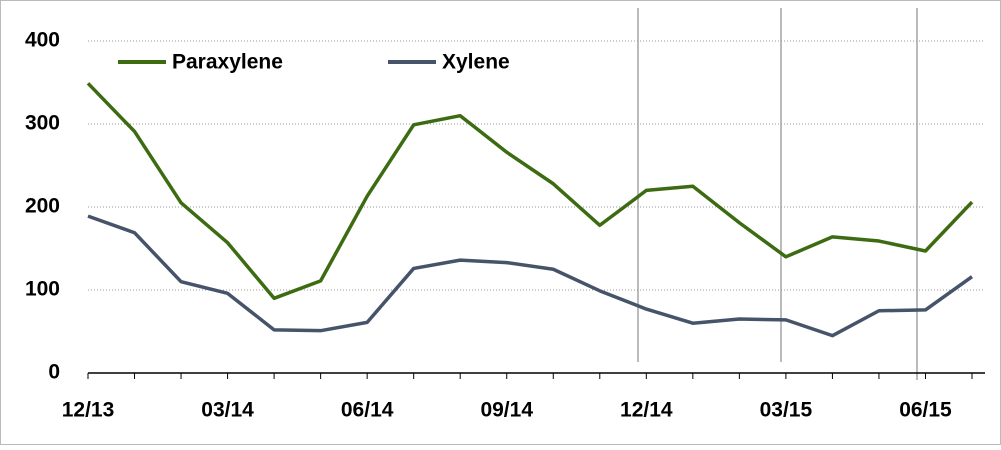 This screenshot has height=450, width=1001. Describe the element at coordinates (925, 410) in the screenshot. I see `x-tick-label: 06/15` at that location.